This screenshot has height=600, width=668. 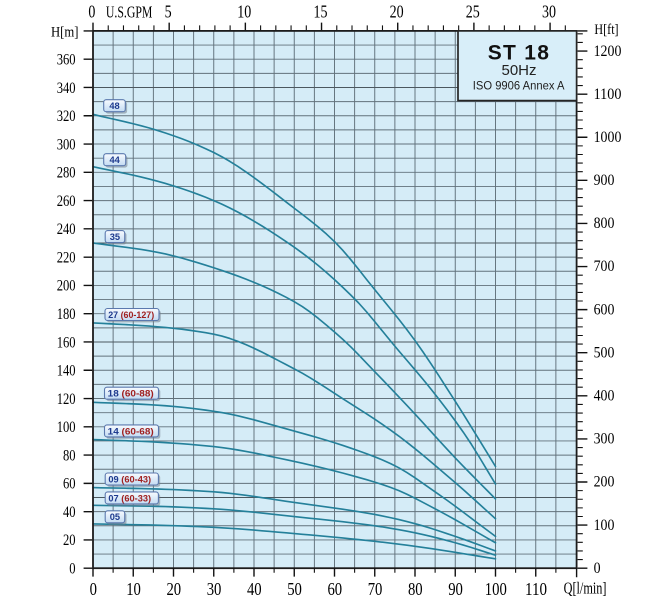 I want to click on svg-text: 600, so click(x=604, y=309).